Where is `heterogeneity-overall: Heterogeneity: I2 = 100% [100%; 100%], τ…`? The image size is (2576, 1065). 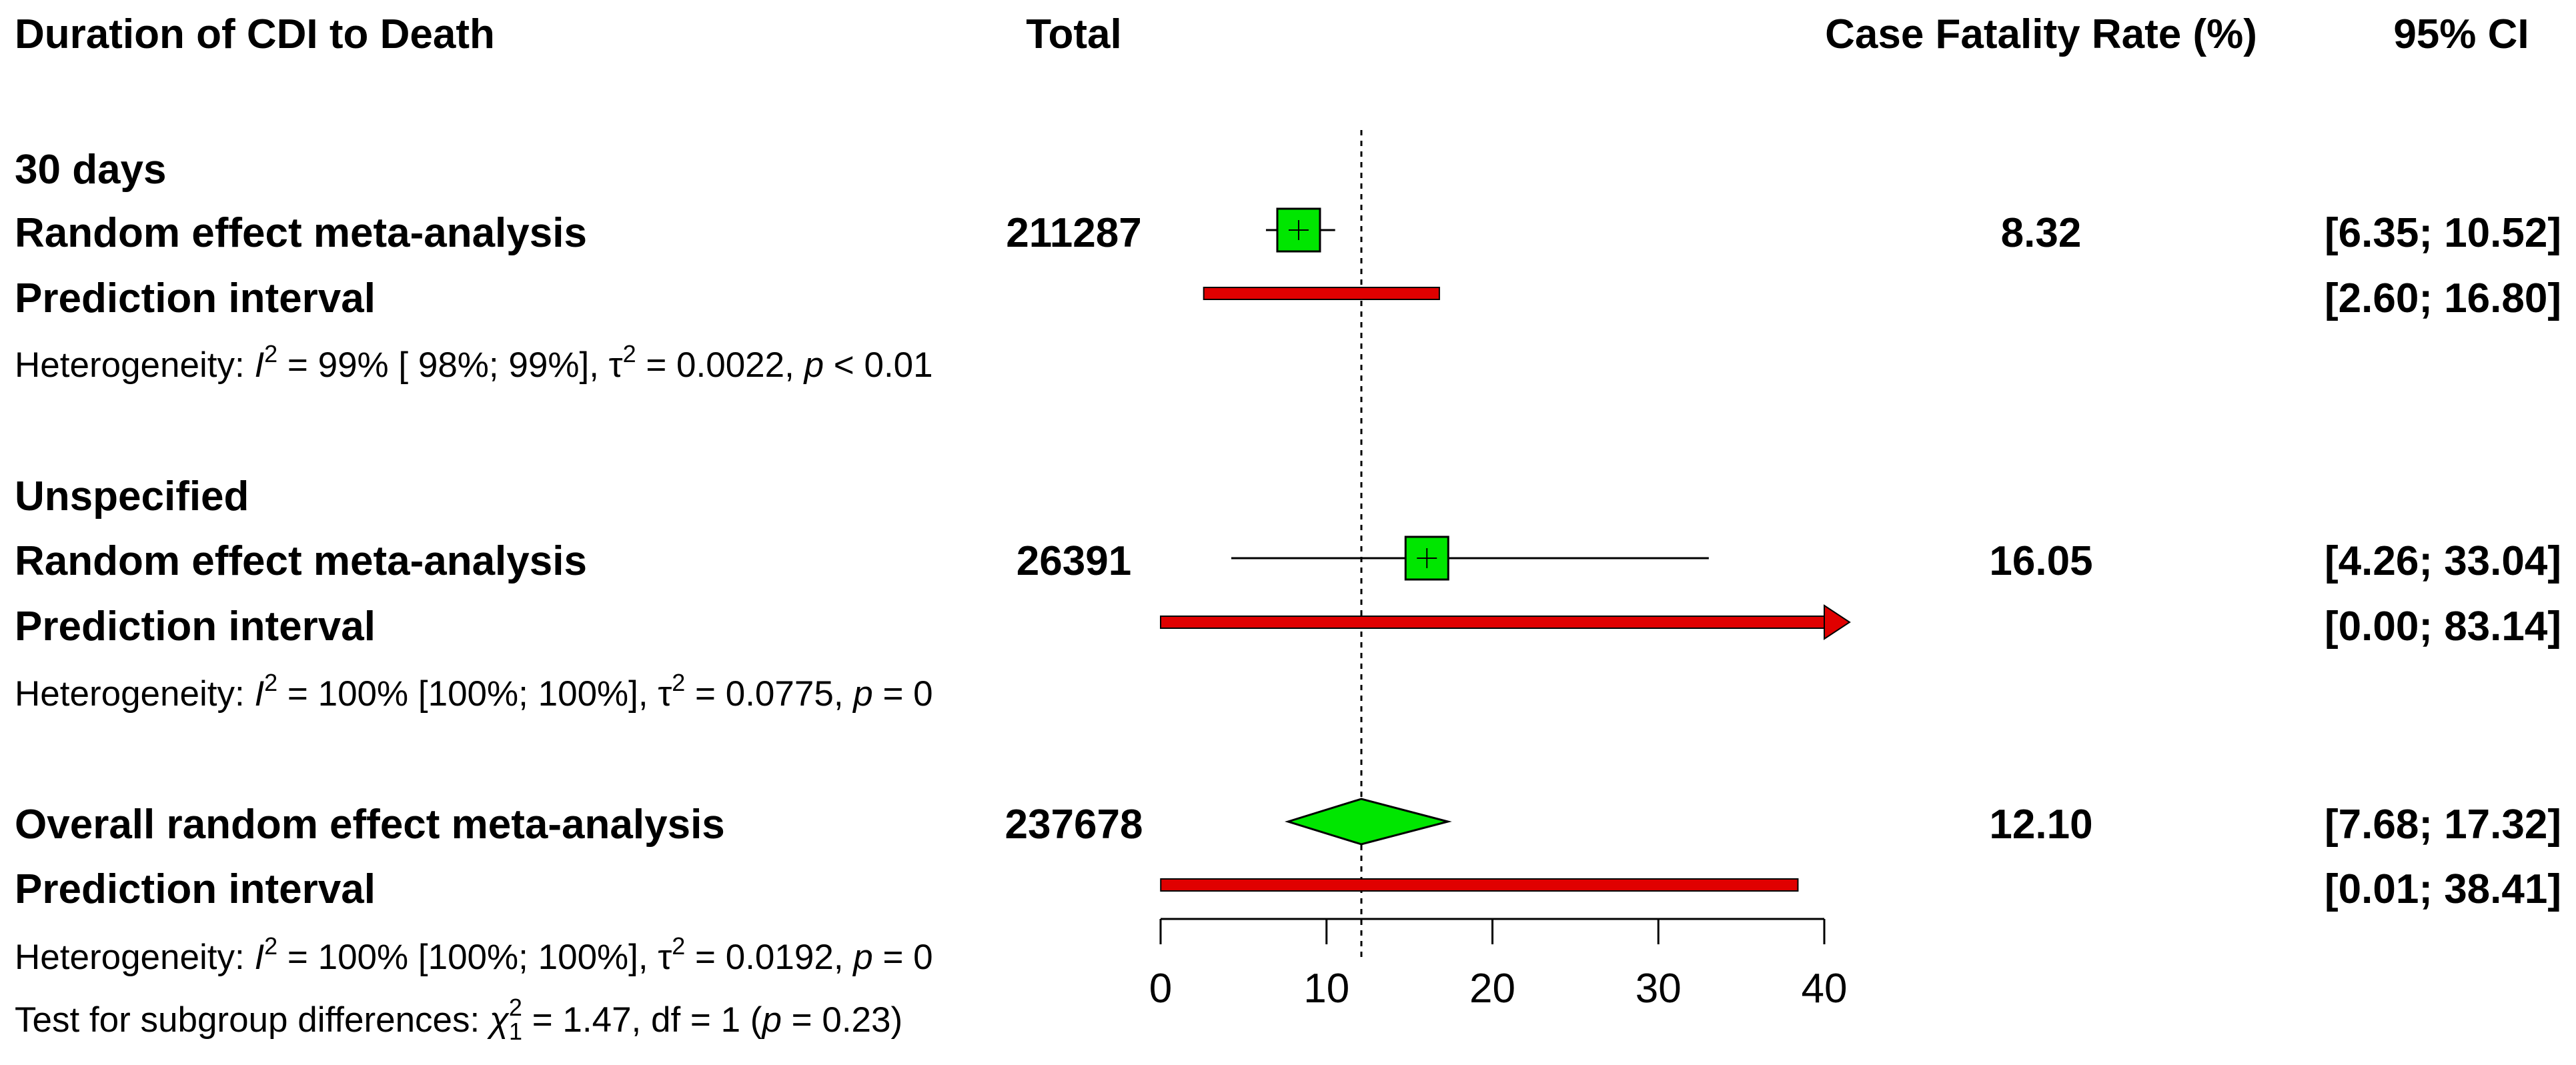
heterogeneity-overall: Heterogeneity: I2 = 100% [100%; 100%], τ… is located at coordinates (474, 954).